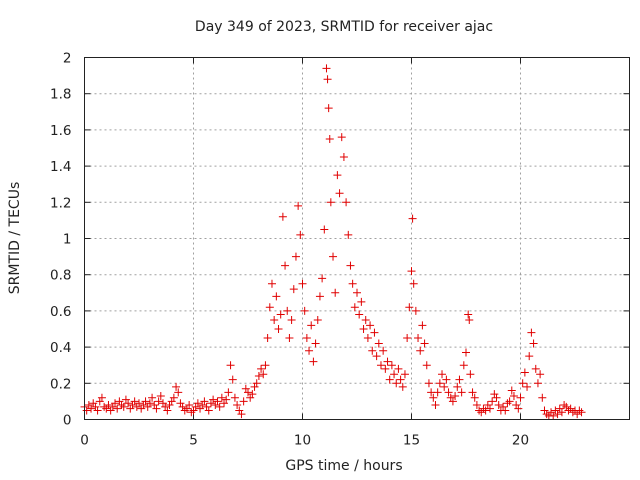 This screenshot has height=480, width=640. I want to click on y-tick-label: 1.6, so click(60, 131).